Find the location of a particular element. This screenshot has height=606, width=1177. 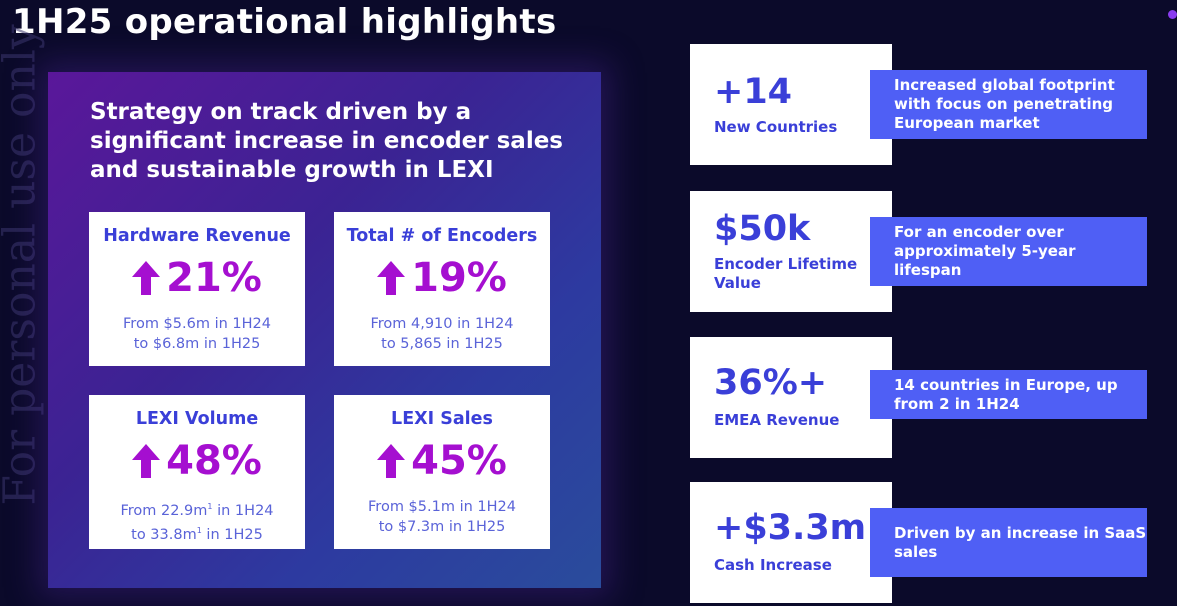

stat-card-new-countries: +14 New Countries is located at coordinates (791, 104).